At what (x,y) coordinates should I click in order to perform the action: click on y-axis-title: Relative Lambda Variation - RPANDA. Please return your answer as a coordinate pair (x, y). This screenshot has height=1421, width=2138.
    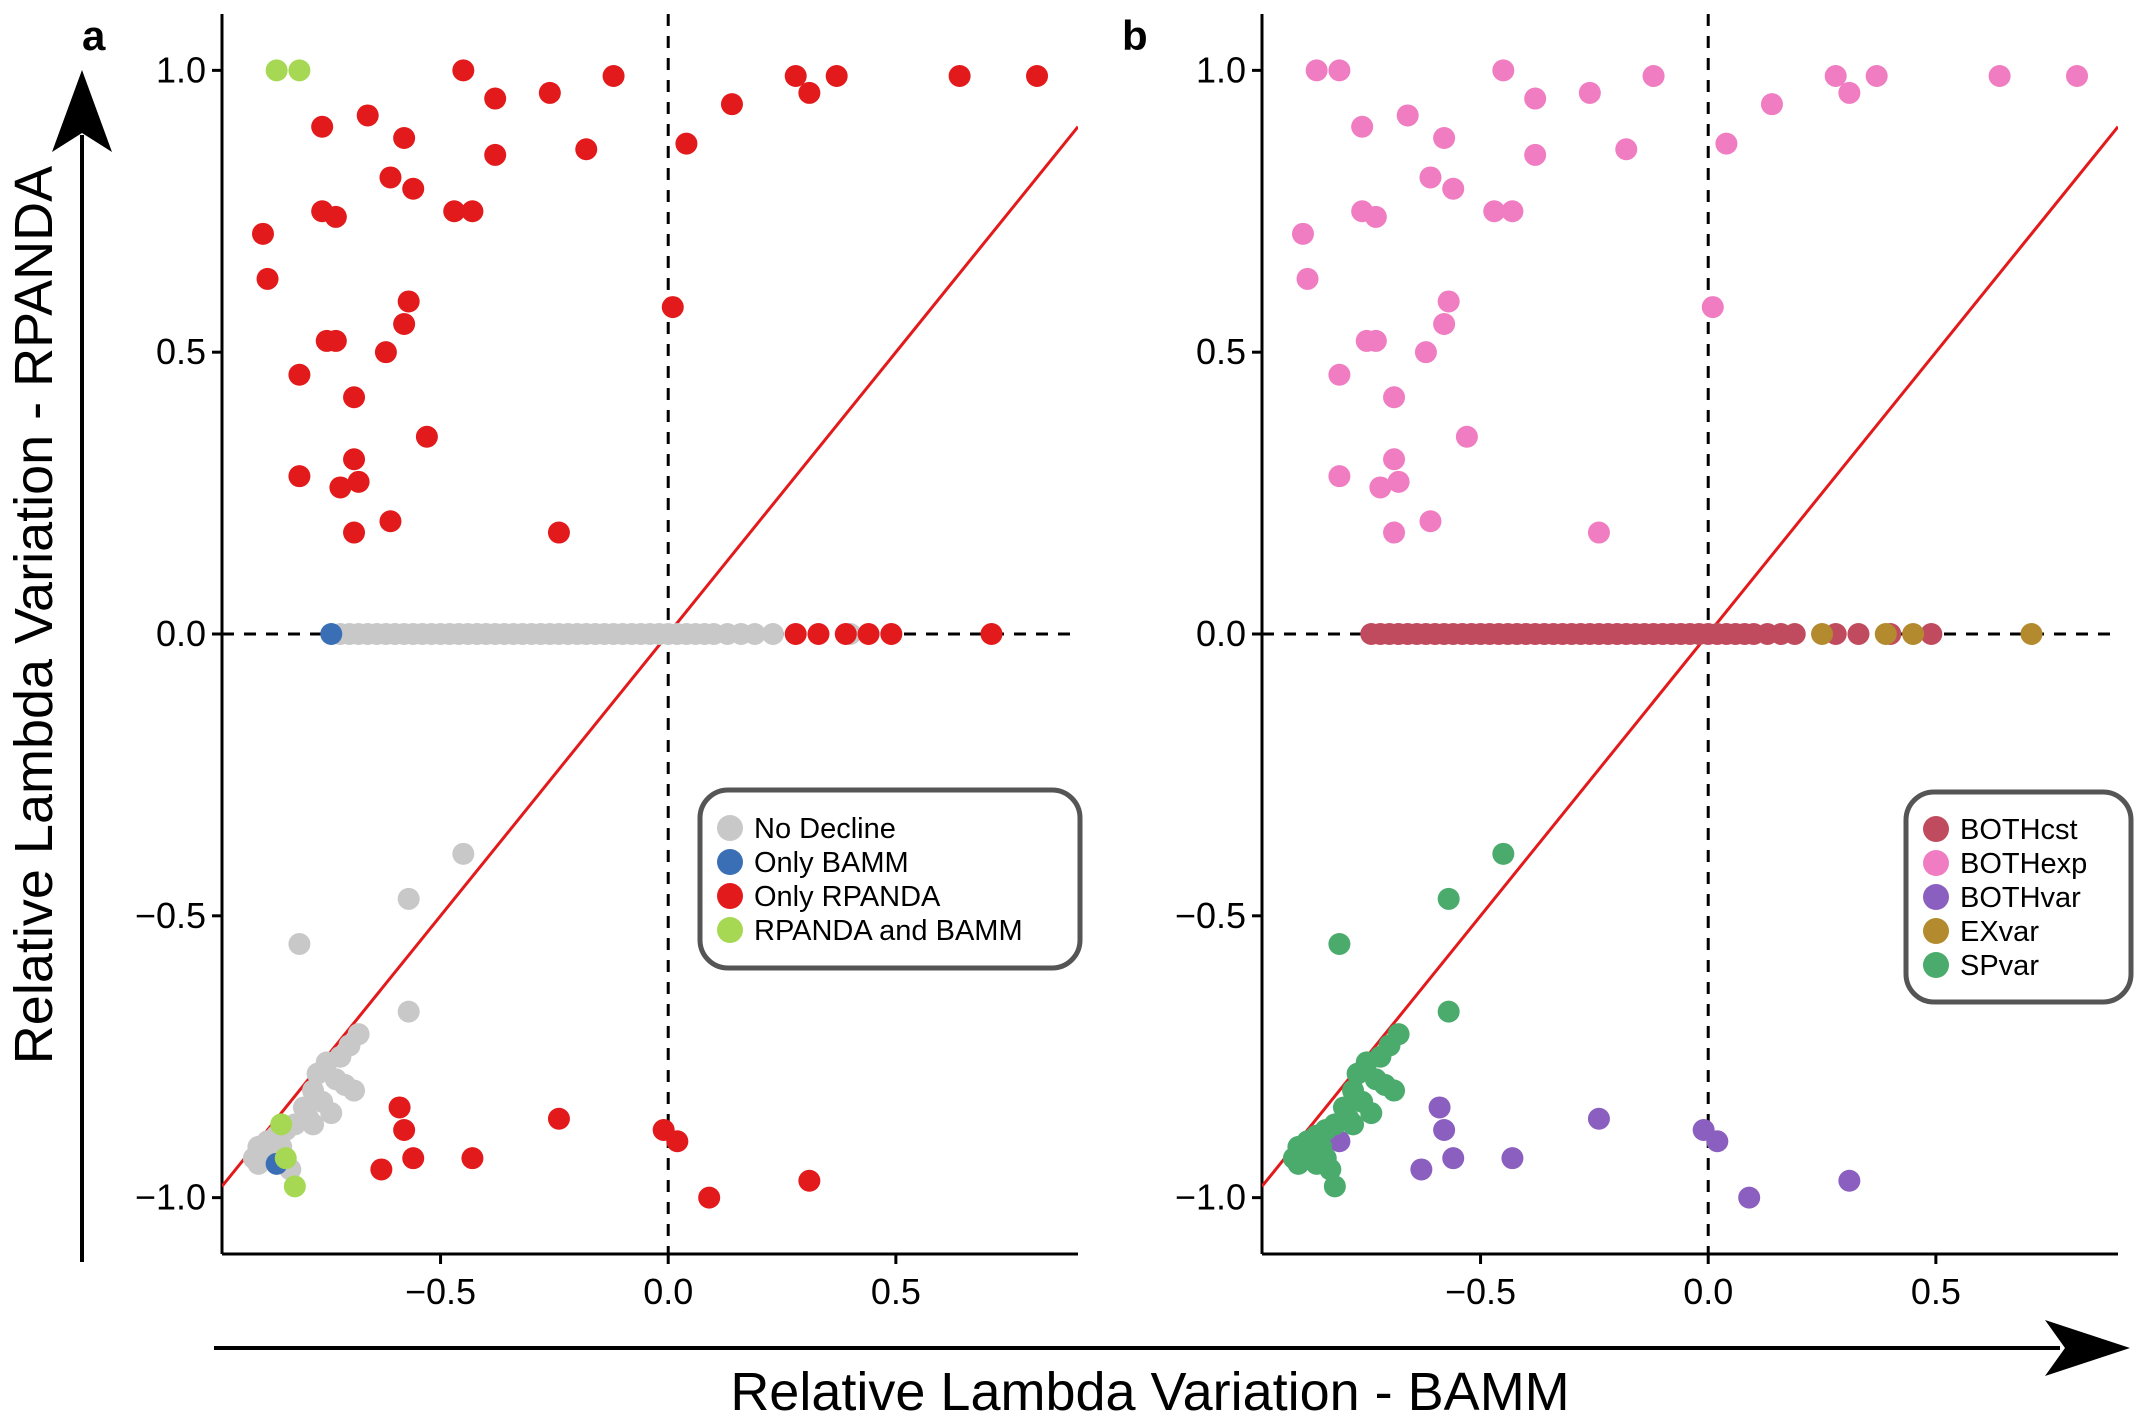
    Looking at the image, I should click on (34, 615).